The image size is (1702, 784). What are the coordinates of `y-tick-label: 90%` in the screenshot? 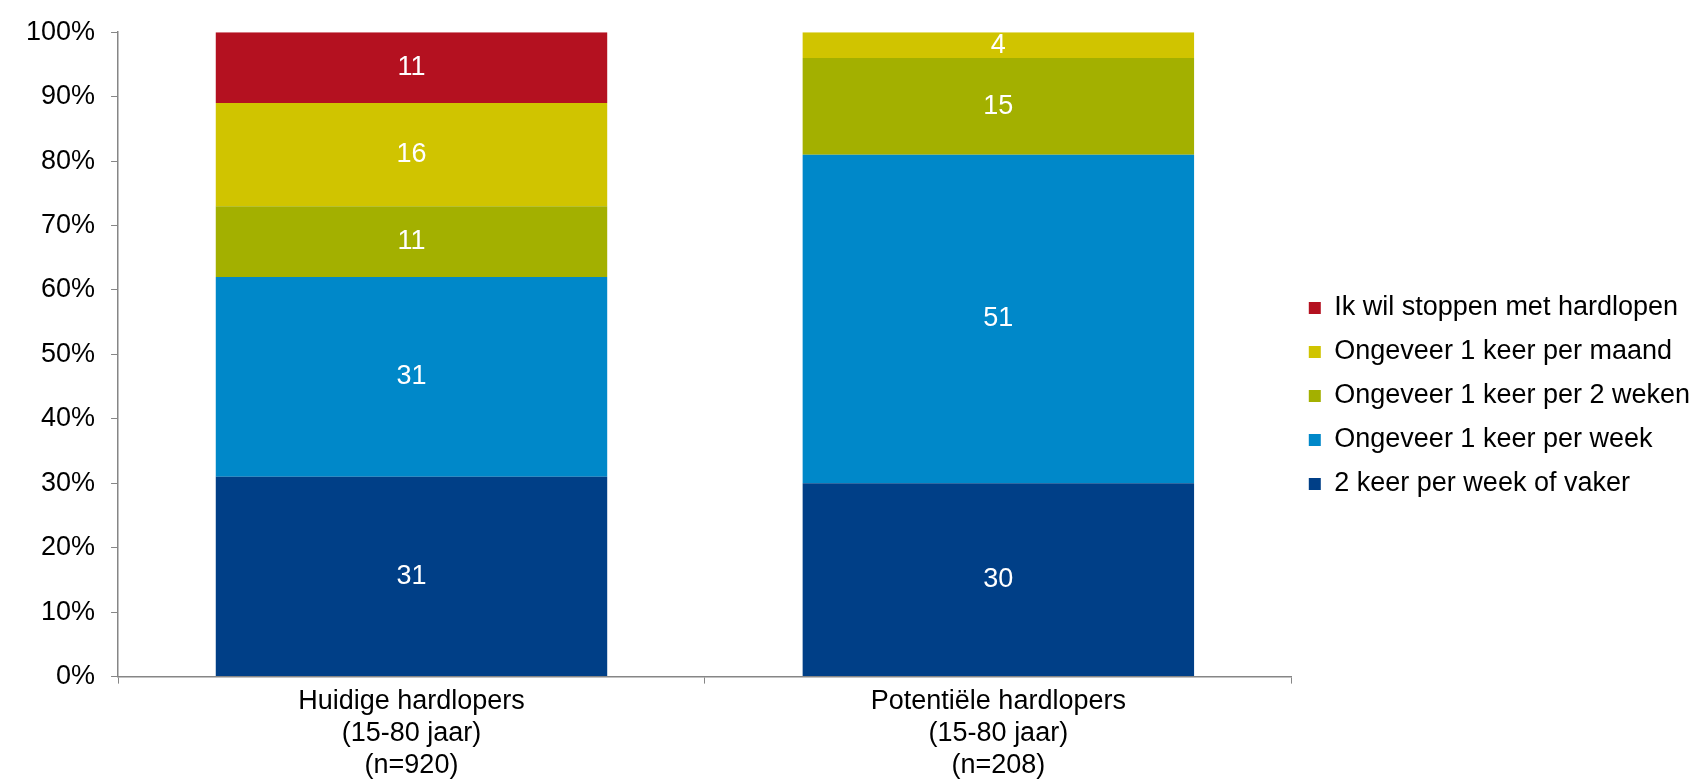 It's located at (68, 95).